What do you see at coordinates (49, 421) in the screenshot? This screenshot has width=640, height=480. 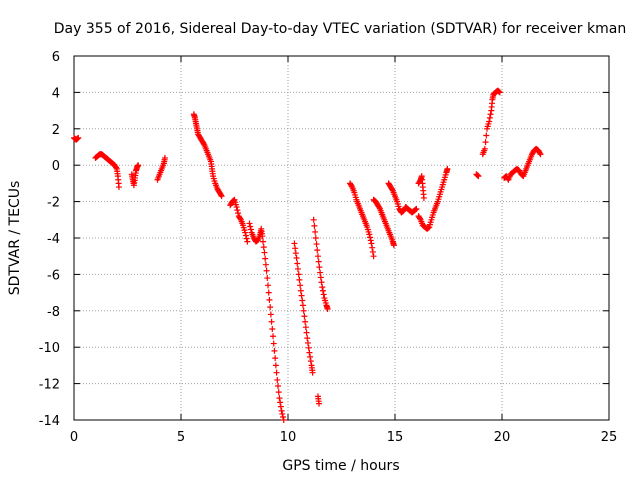 I see `y-tick-label: -14` at bounding box center [49, 421].